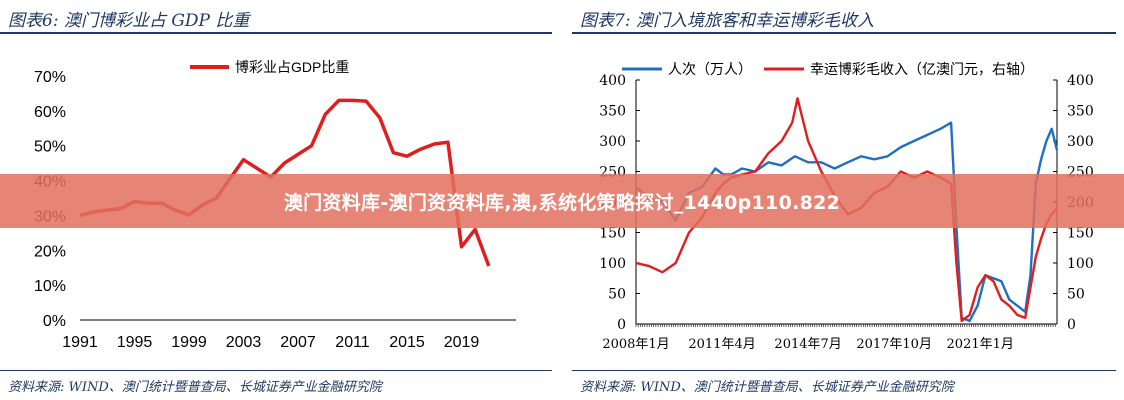 This screenshot has height=400, width=1124. Describe the element at coordinates (617, 295) in the screenshot. I see `left-y-tick-label: 50` at that location.